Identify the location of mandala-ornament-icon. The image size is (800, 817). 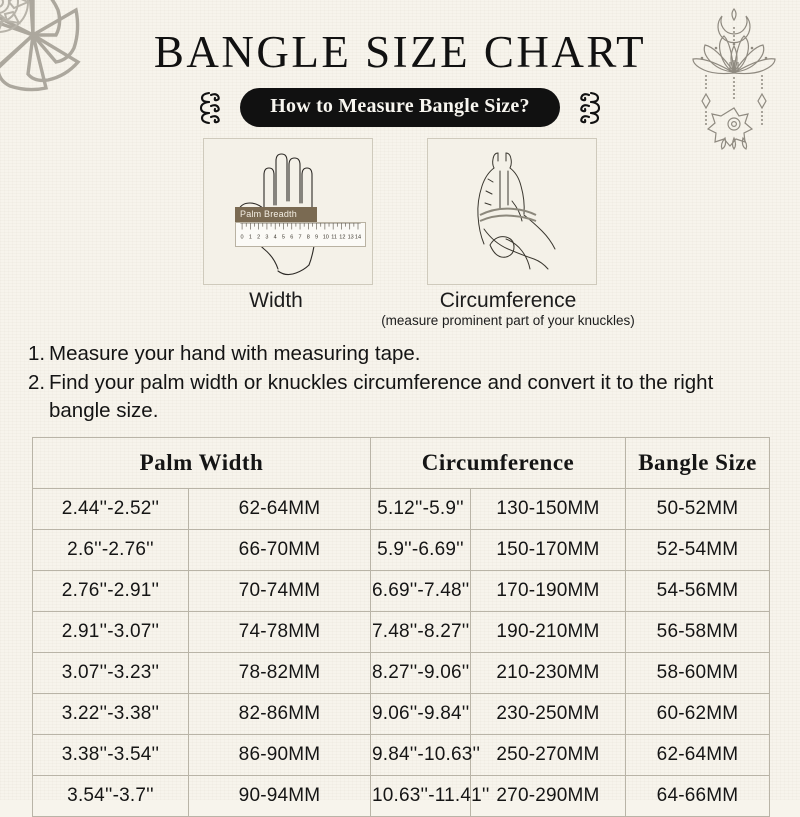
(40, 46).